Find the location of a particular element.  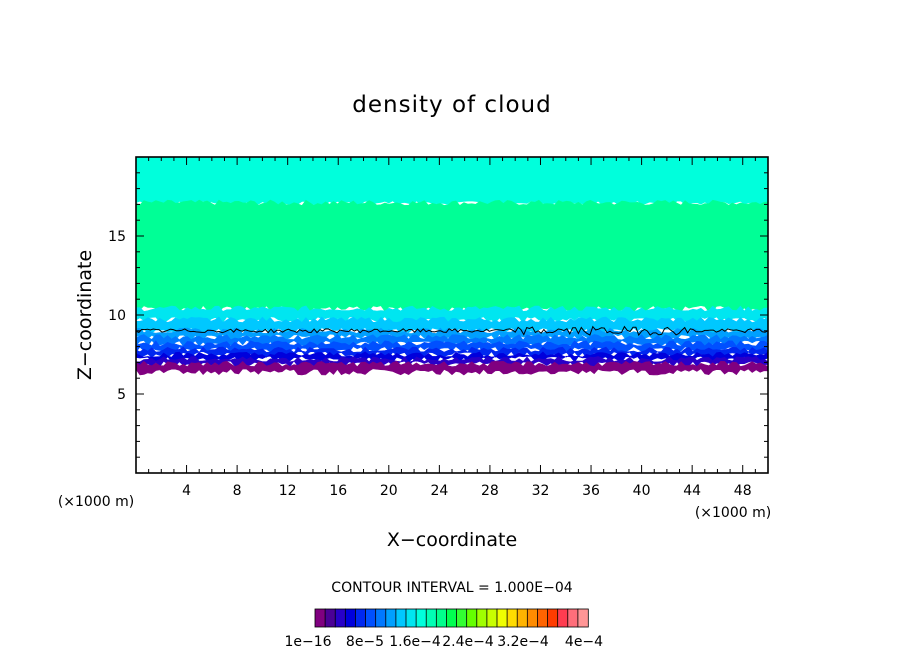

x-axis-label: X−coordinate is located at coordinates (452, 540).